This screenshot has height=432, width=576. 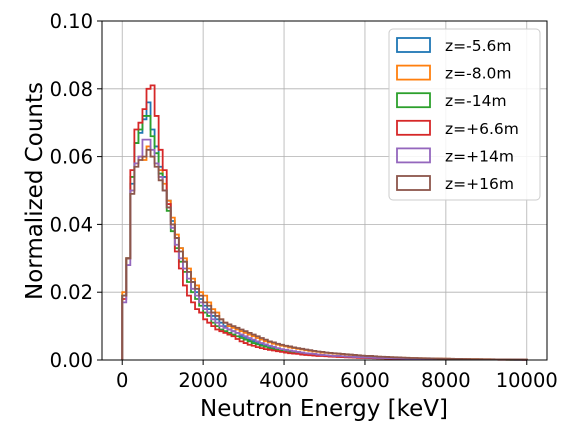 What do you see at coordinates (71, 21) in the screenshot?
I see `y-tick-label: 0.10` at bounding box center [71, 21].